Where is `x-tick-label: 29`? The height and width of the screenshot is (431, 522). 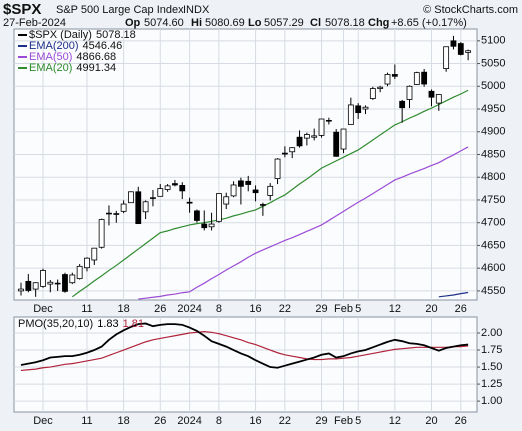
x-tick-label: 29 is located at coordinates (321, 421).